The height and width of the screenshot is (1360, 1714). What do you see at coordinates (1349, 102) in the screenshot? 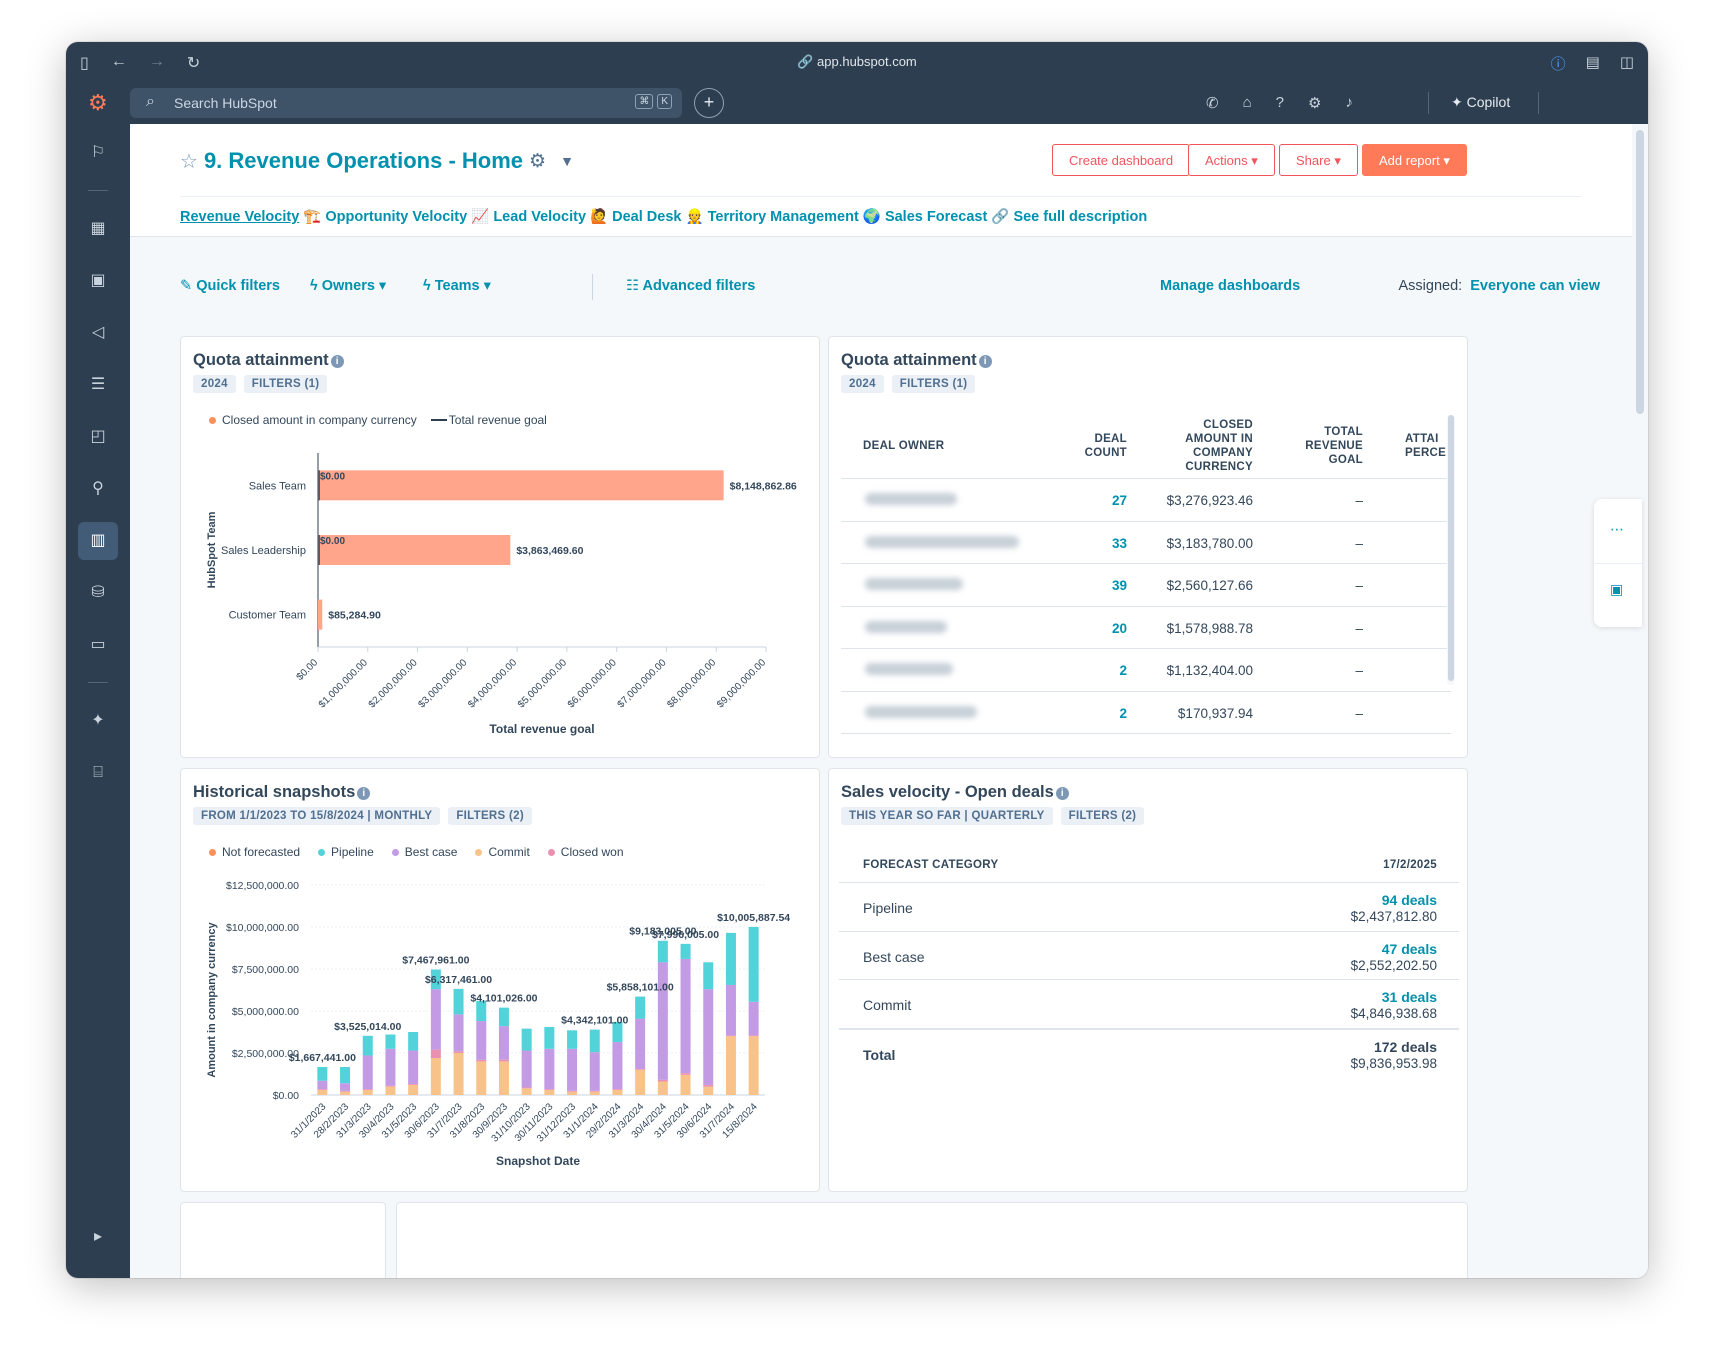
I see `notifications-bell-icon: ♪` at bounding box center [1349, 102].